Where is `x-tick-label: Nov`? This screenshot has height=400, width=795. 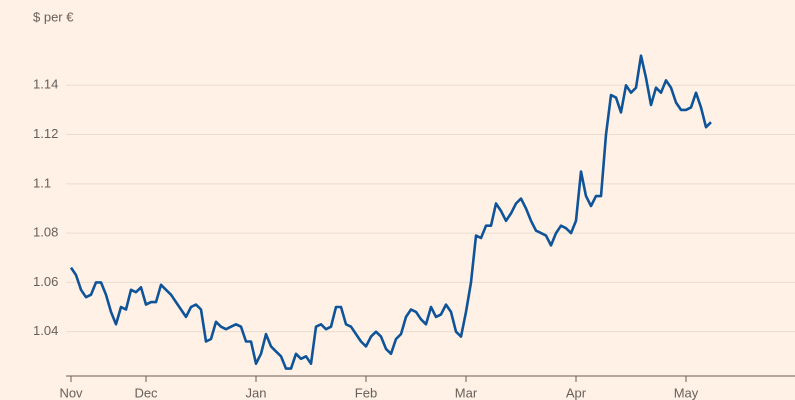 x-tick-label: Nov is located at coordinates (71, 392).